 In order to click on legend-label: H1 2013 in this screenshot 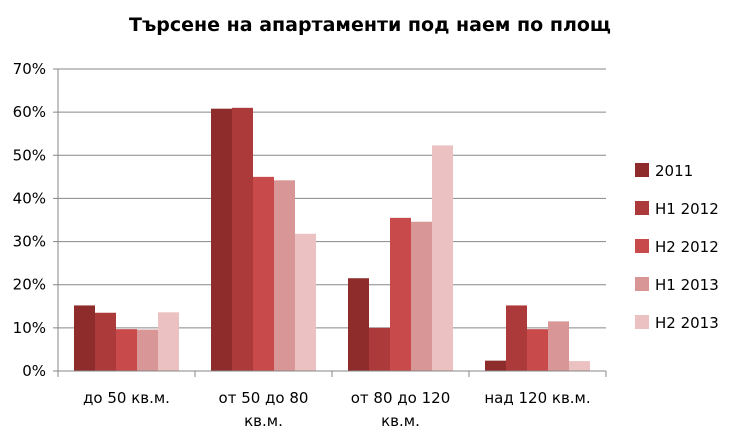, I will do `click(687, 285)`.